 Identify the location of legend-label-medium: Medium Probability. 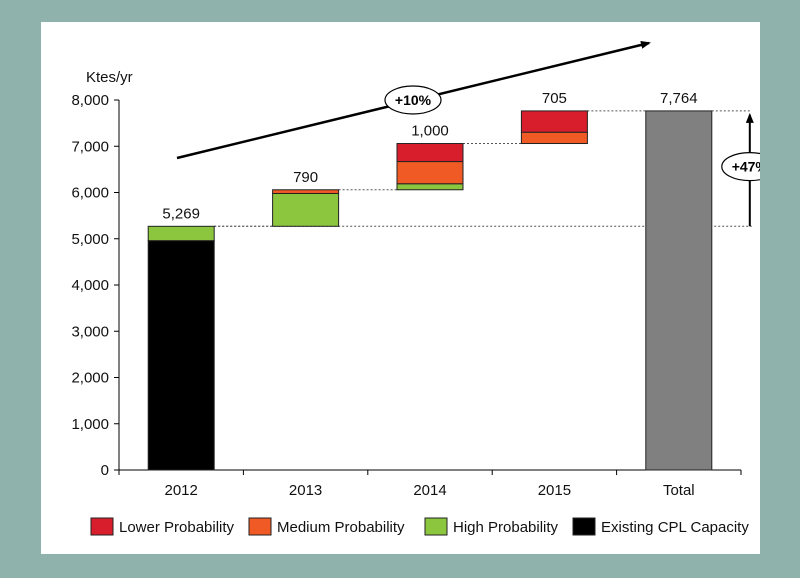
(341, 527).